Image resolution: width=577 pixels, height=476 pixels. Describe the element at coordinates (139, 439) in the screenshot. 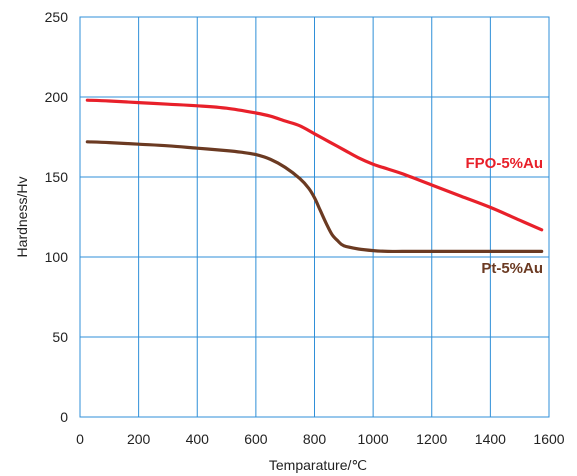

I see `x-tick-label: 200` at that location.